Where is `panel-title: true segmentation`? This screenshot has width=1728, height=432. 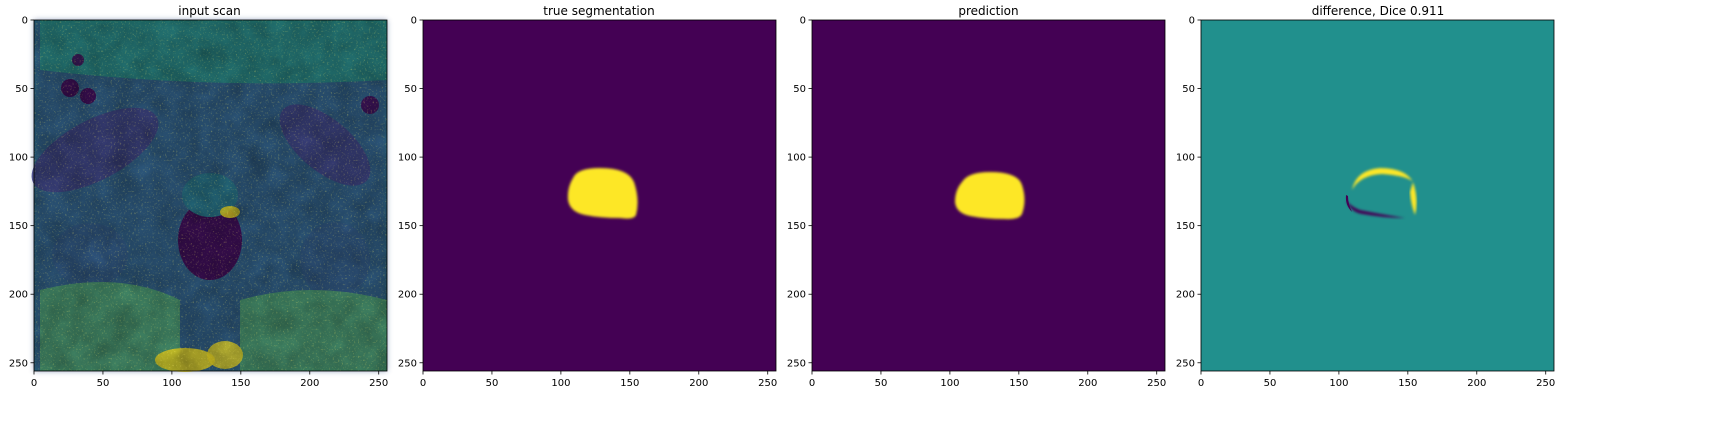 panel-title: true segmentation is located at coordinates (598, 11).